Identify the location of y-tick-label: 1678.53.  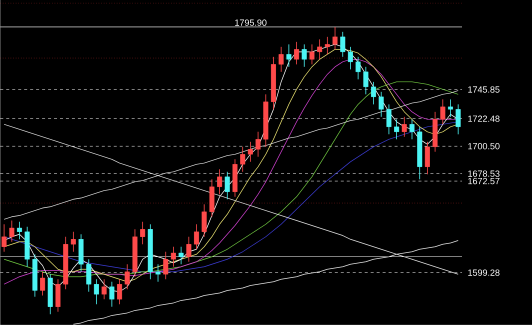
(484, 173).